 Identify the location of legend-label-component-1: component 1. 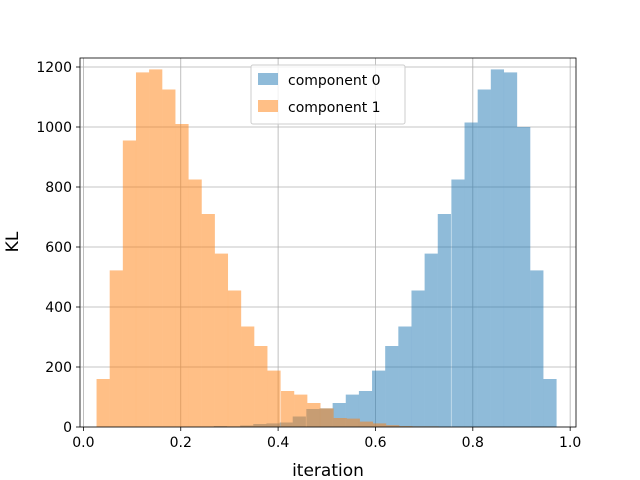
(334, 108).